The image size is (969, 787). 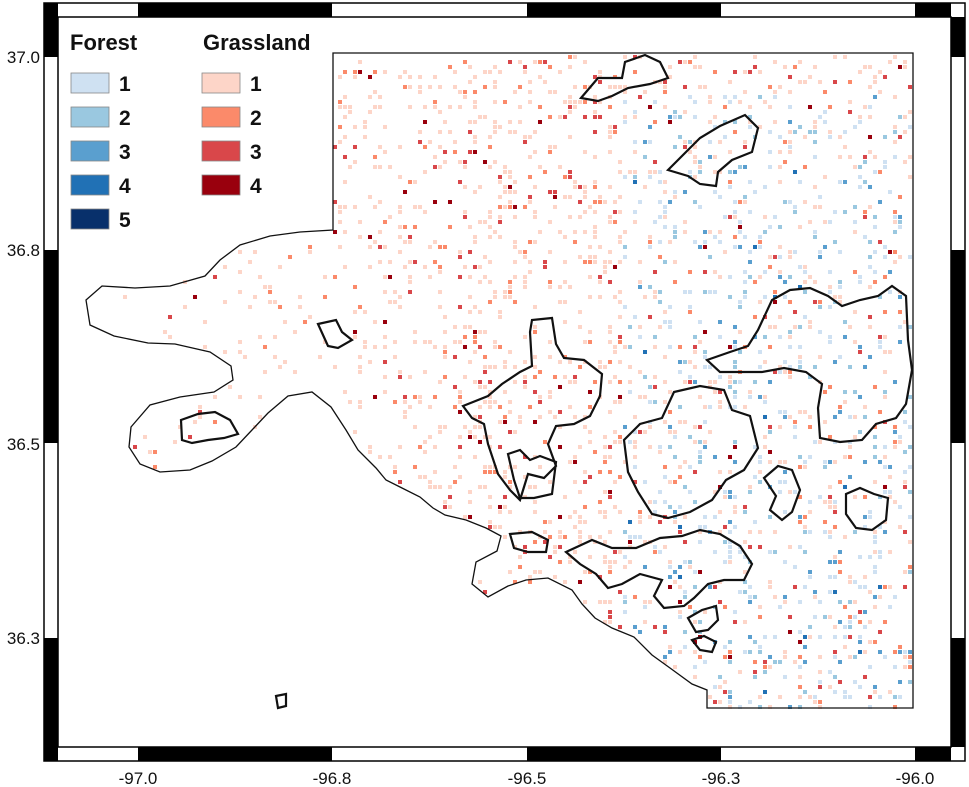 What do you see at coordinates (256, 118) in the screenshot?
I see `legend-label-grassland-2: 2` at bounding box center [256, 118].